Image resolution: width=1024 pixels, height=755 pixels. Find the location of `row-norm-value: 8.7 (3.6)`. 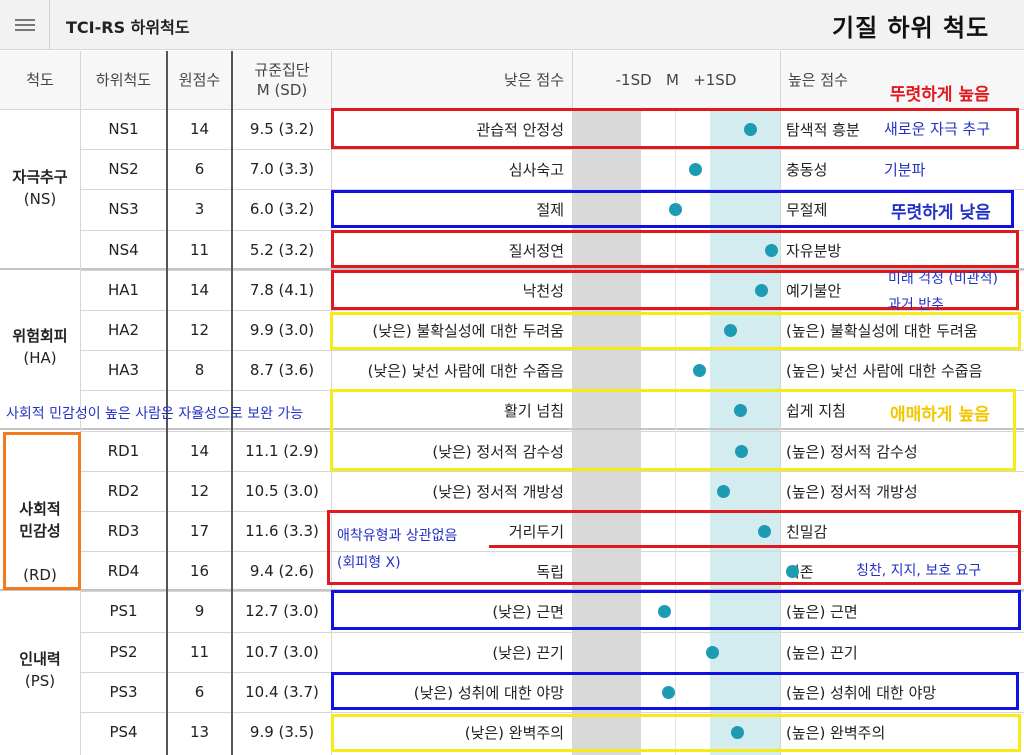

row-norm-value: 8.7 (3.6) is located at coordinates (282, 370).